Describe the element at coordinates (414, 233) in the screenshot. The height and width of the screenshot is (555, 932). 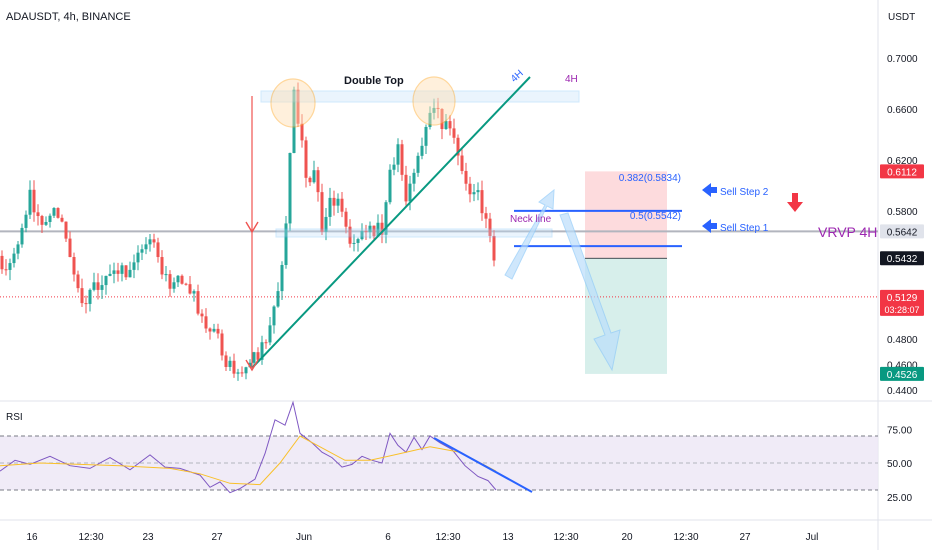
I see `neckline-box` at that location.